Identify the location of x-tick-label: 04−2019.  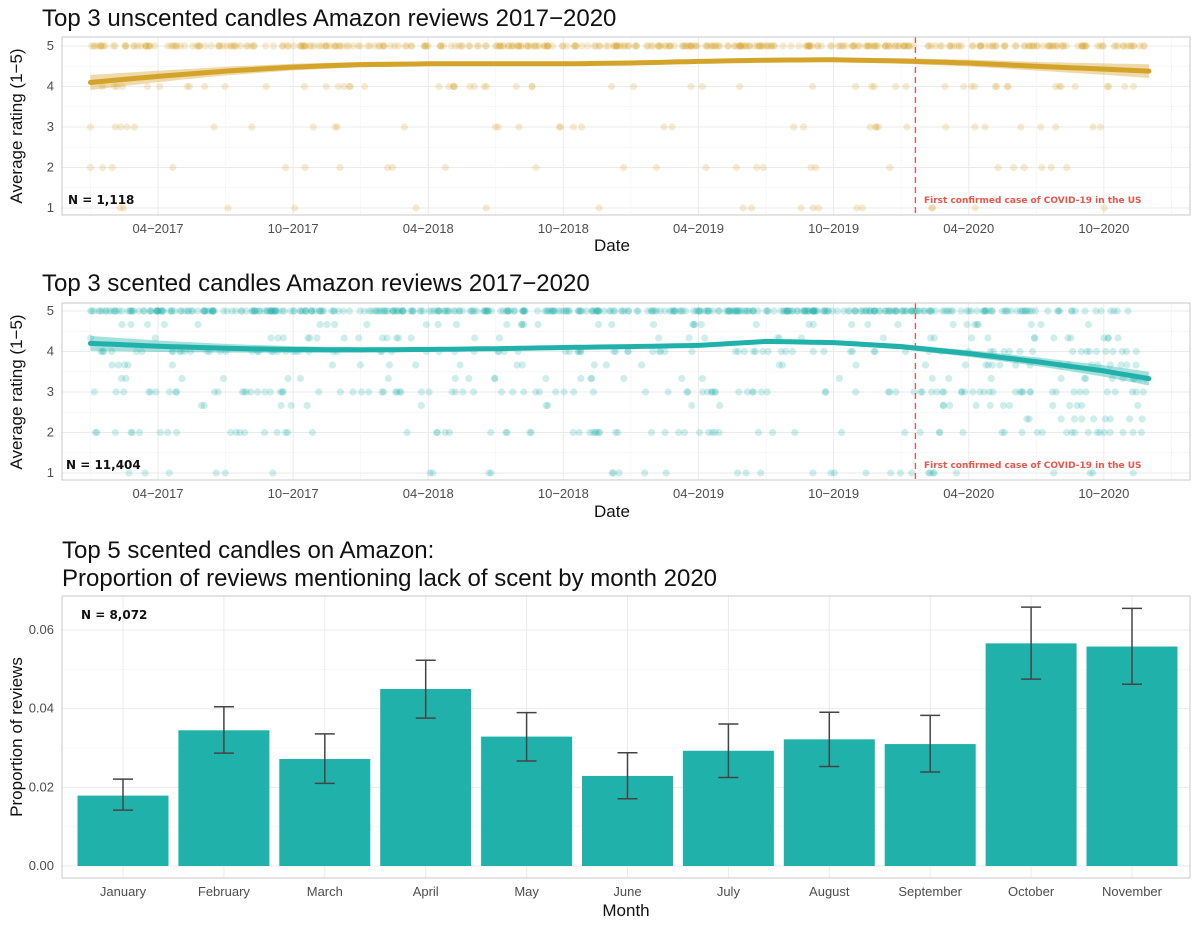
(698, 228).